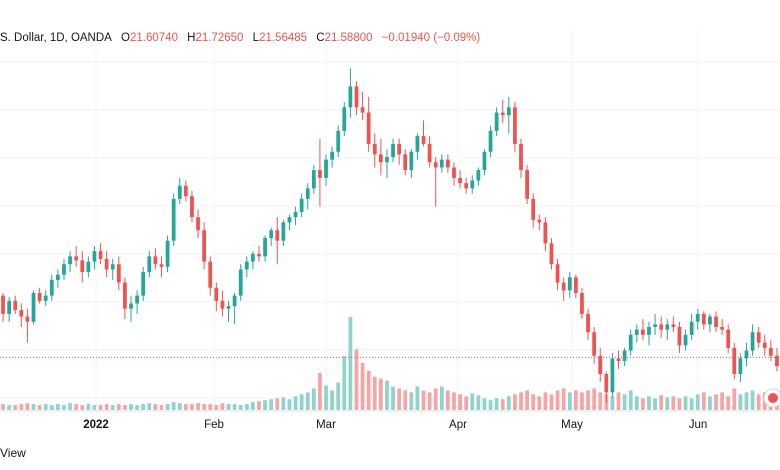  What do you see at coordinates (326, 425) in the screenshot?
I see `x-tick-label-mar: Mar` at bounding box center [326, 425].